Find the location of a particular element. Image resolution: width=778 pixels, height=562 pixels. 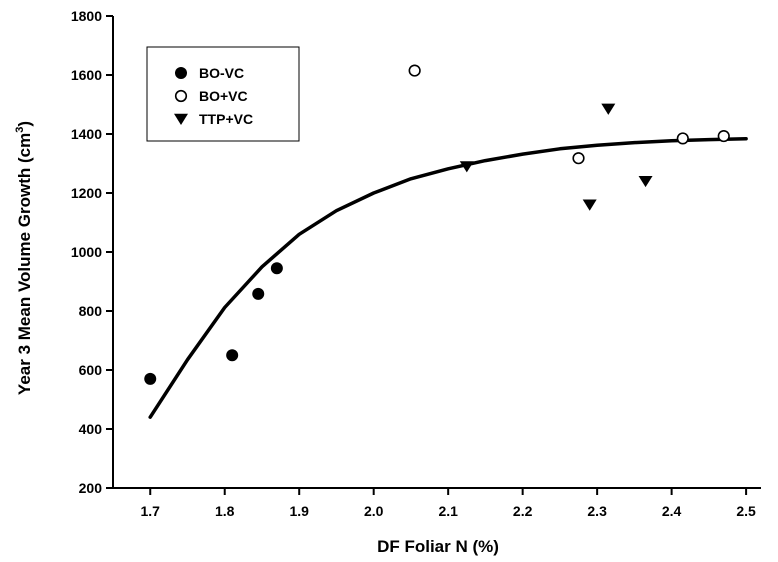

y-axis-label-superscript: 3 is located at coordinates (20, 130).